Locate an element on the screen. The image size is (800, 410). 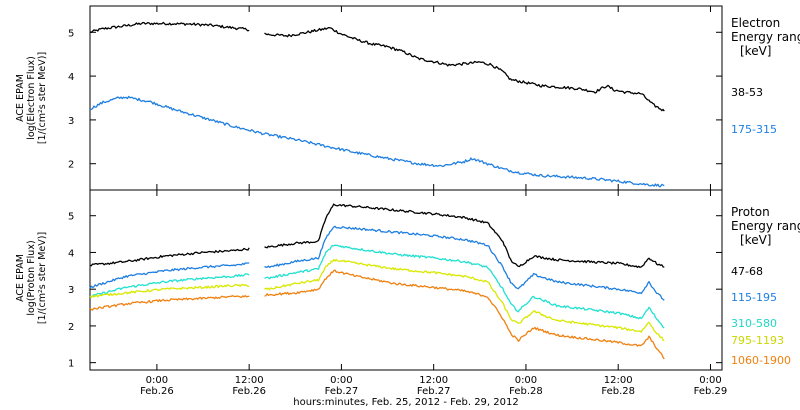
proton-ylabel-line-2: log(Proton Flux) is located at coordinates (31, 277).